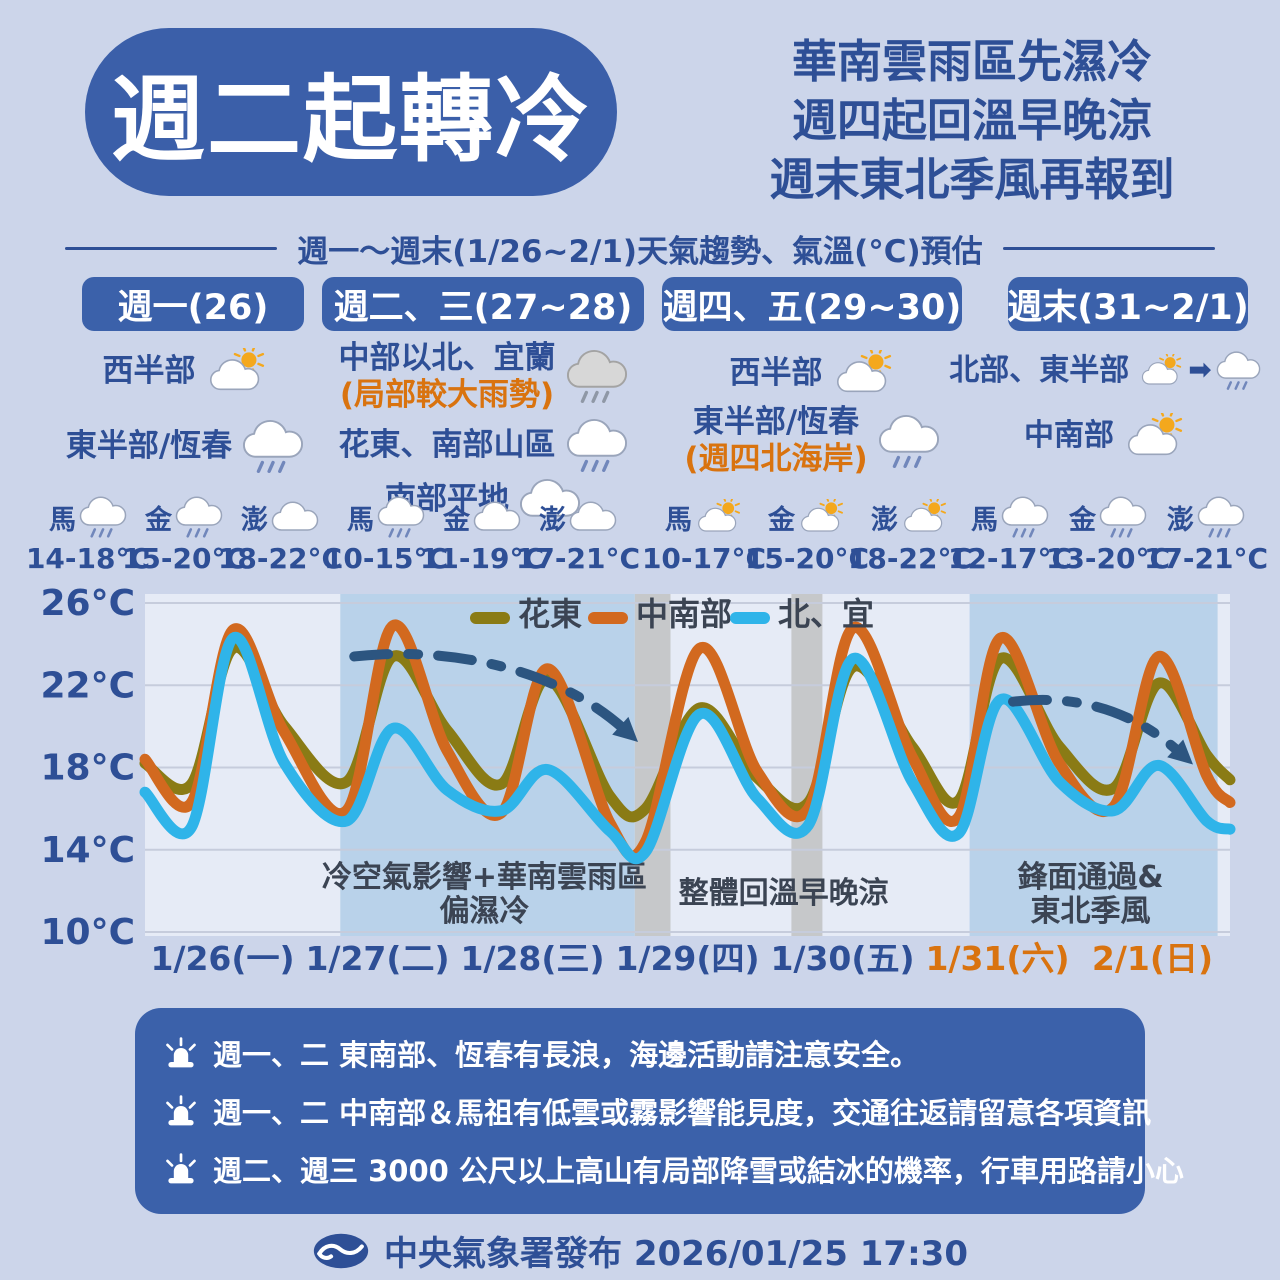  Describe the element at coordinates (1089, 877) in the screenshot. I see `chart-annotation: 鋒面通過&` at that location.